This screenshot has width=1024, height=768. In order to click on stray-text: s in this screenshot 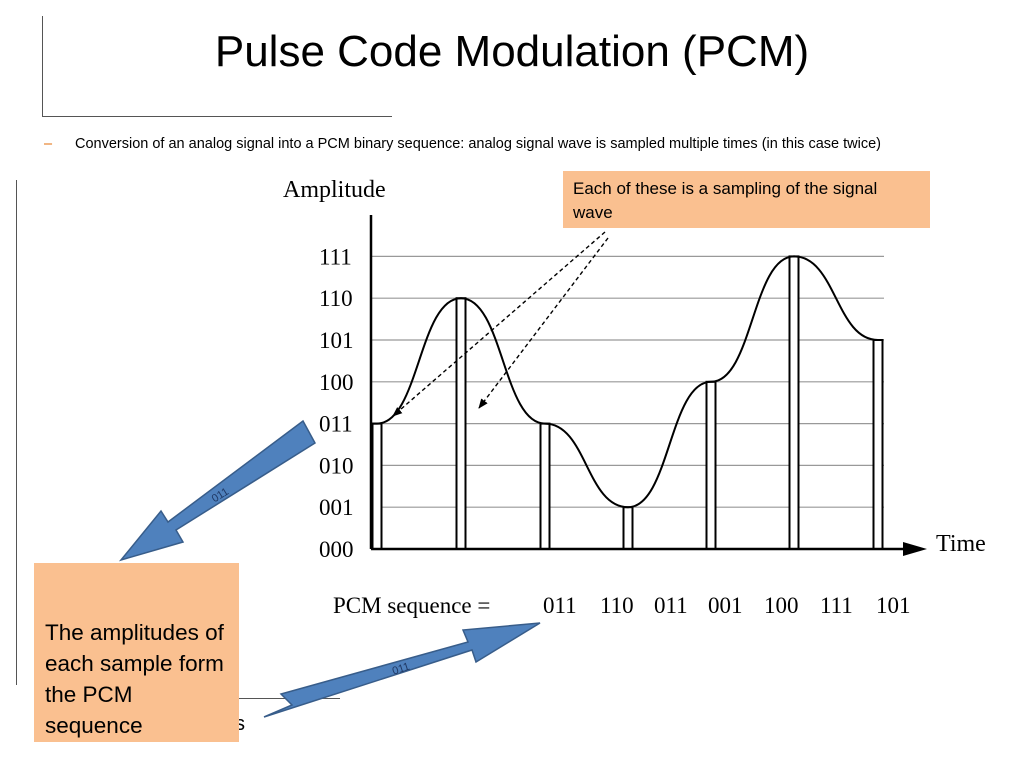, I will do `click(240, 724)`.